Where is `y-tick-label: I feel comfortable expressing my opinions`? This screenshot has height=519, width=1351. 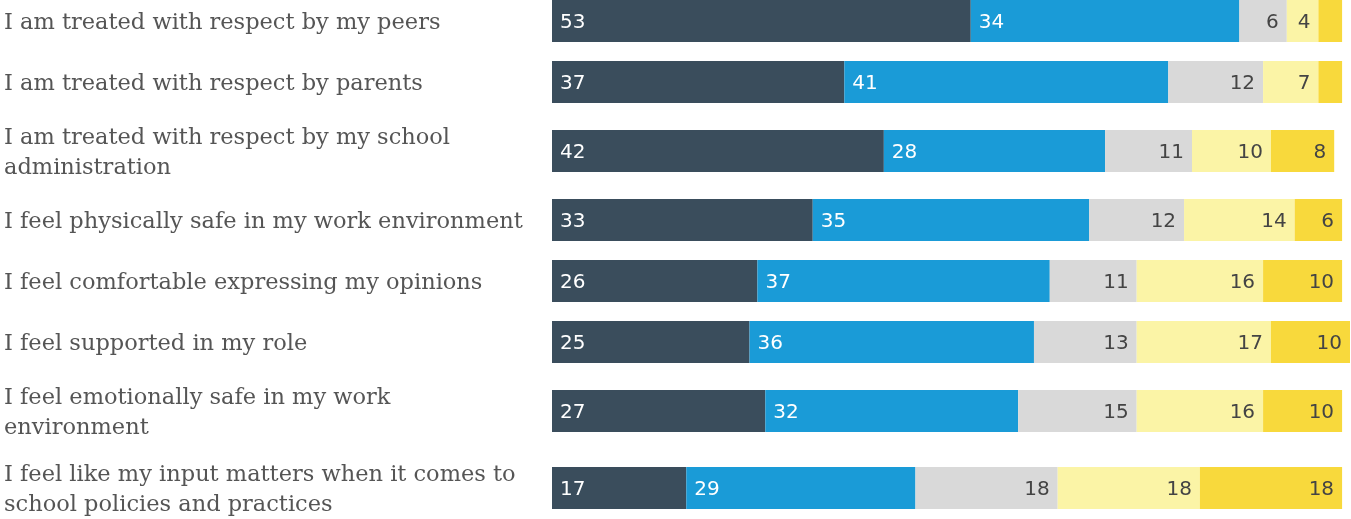 y-tick-label: I feel comfortable expressing my opinions is located at coordinates (243, 280).